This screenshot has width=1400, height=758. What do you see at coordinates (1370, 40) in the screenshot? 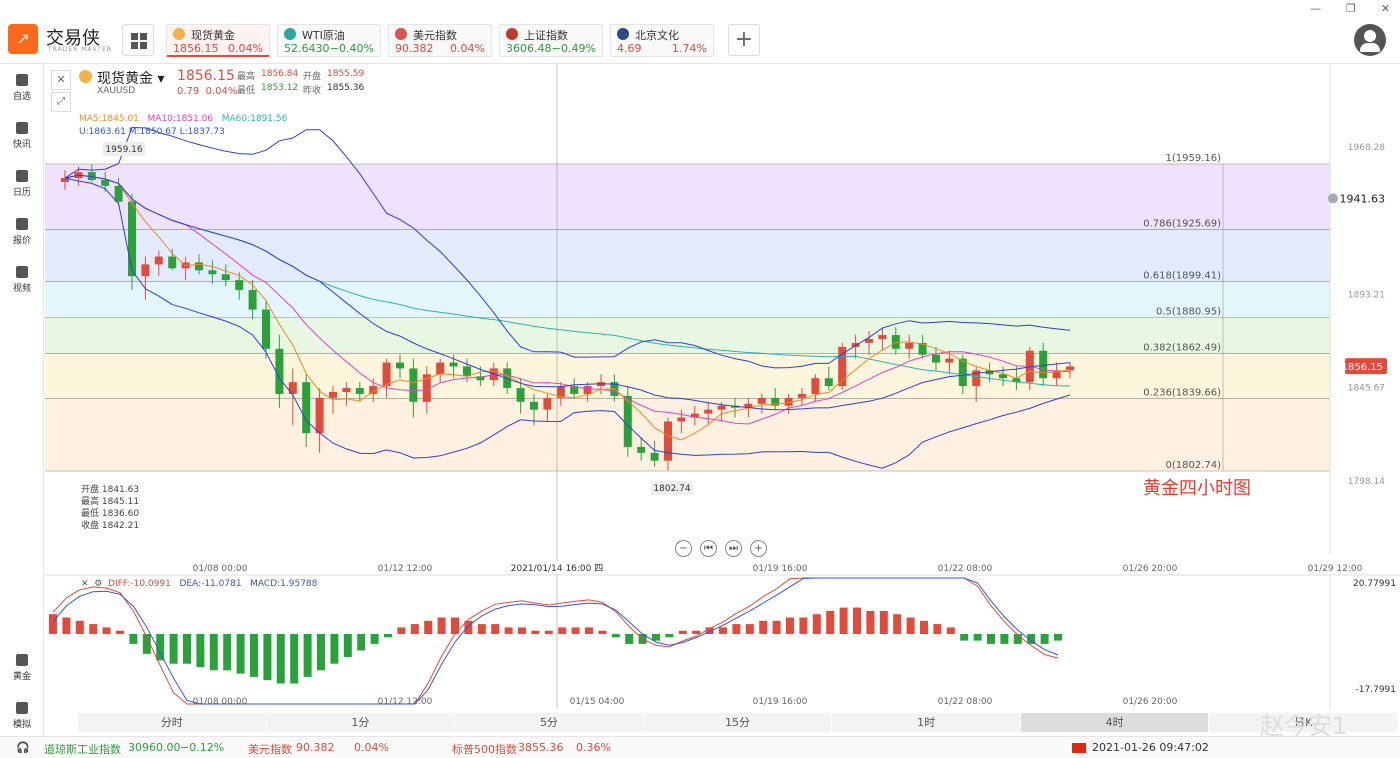
I see `user-avatar` at bounding box center [1370, 40].